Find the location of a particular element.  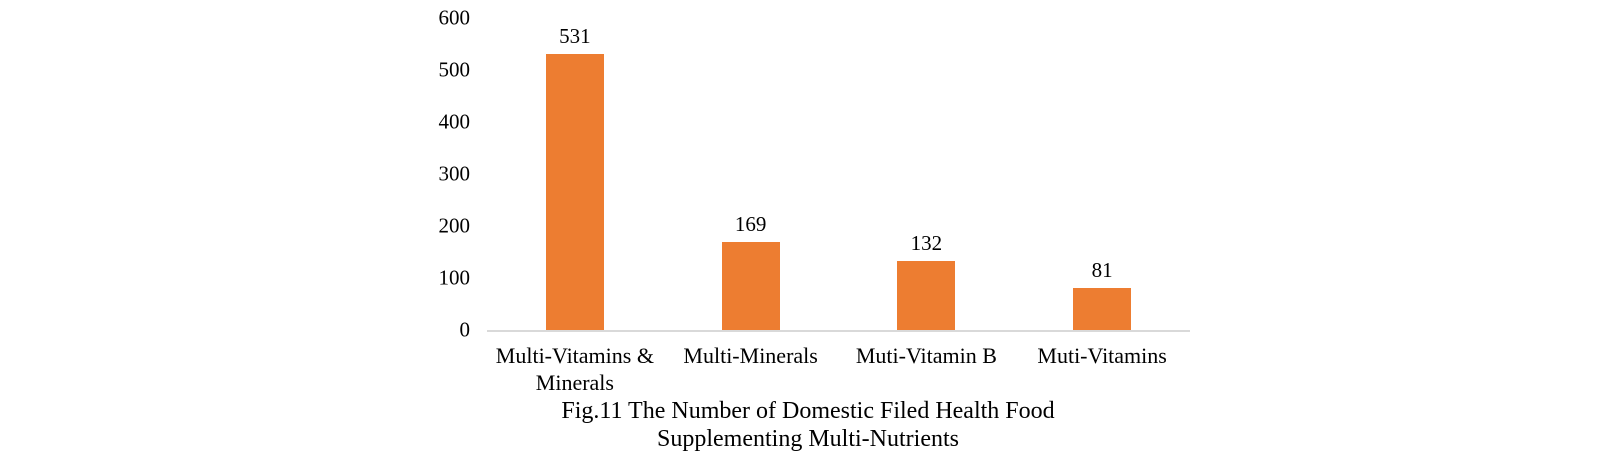

bar-value-label: 81 is located at coordinates (1102, 269).